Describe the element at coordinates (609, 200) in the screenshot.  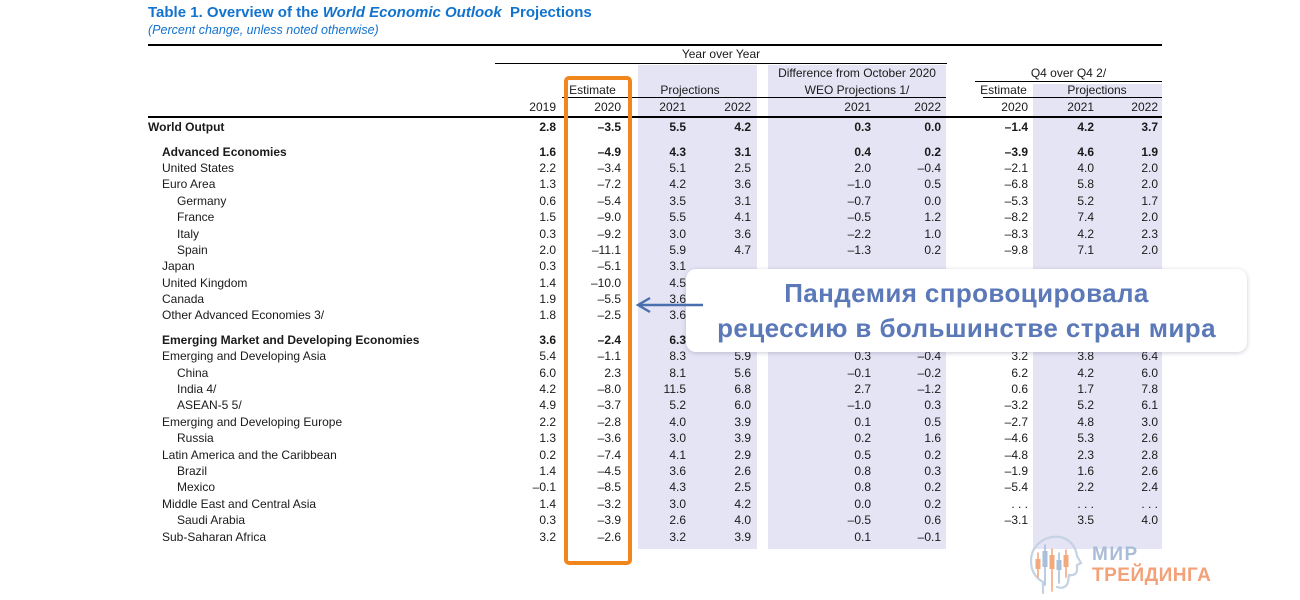
I see `value-cell: –5.4` at that location.